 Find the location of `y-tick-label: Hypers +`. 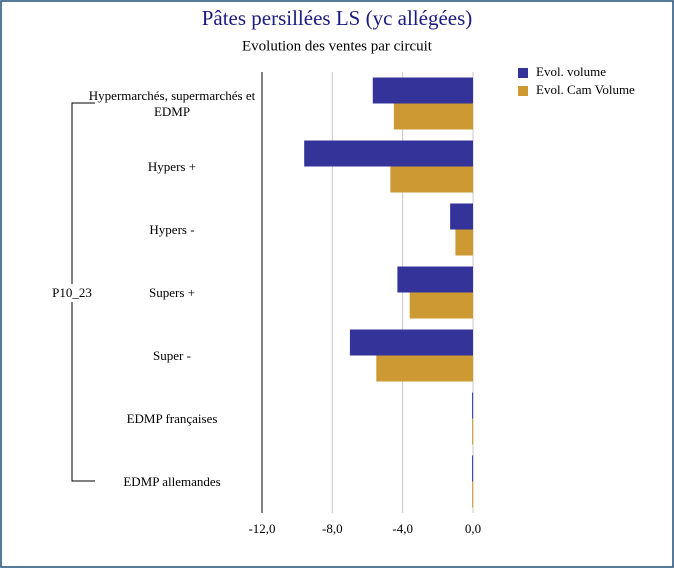

y-tick-label: Hypers + is located at coordinates (172, 166).